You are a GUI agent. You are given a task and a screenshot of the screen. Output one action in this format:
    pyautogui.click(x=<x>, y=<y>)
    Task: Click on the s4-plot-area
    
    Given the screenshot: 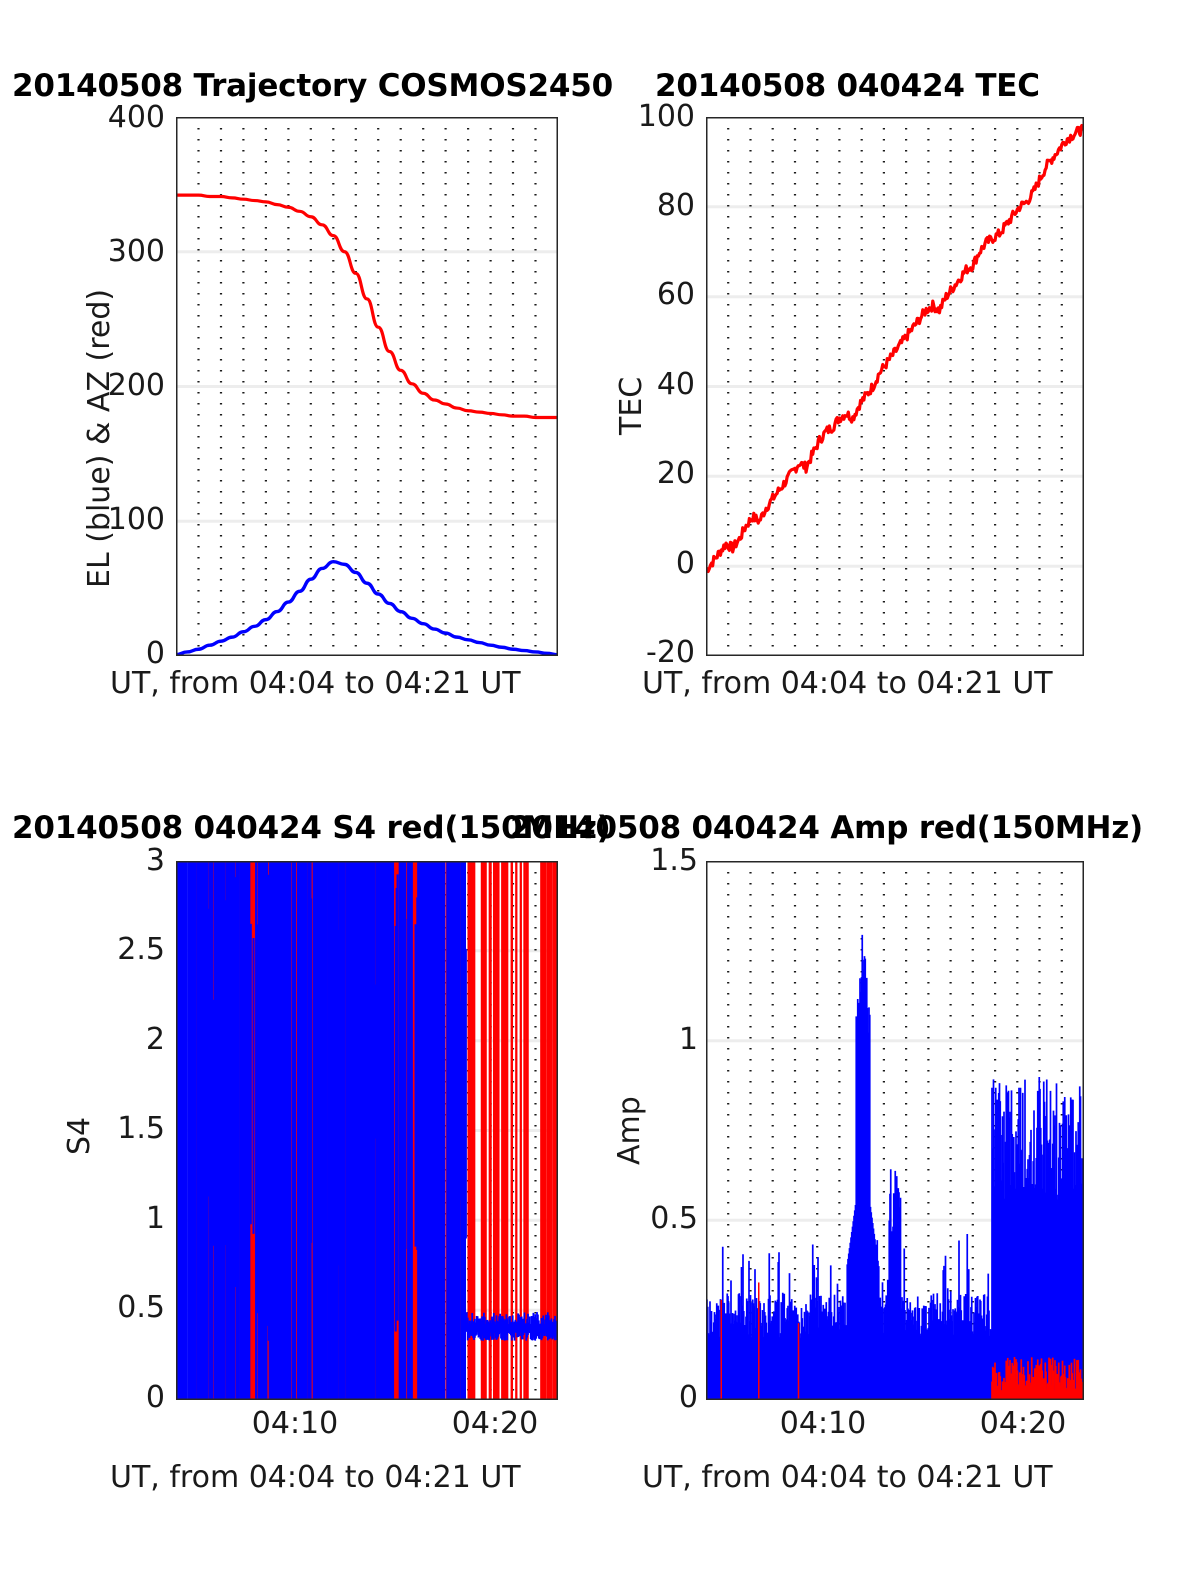 What is the action you would take?
    pyautogui.click(x=367, y=1130)
    